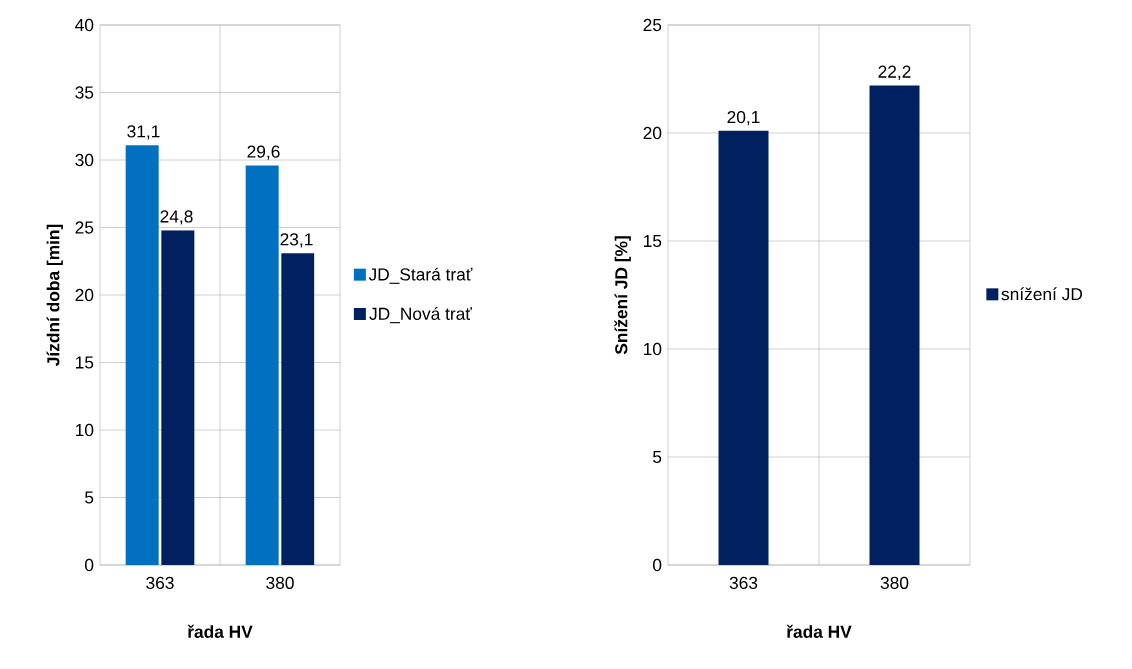  What do you see at coordinates (84, 160) in the screenshot?
I see `y-tick-label: 30` at bounding box center [84, 160].